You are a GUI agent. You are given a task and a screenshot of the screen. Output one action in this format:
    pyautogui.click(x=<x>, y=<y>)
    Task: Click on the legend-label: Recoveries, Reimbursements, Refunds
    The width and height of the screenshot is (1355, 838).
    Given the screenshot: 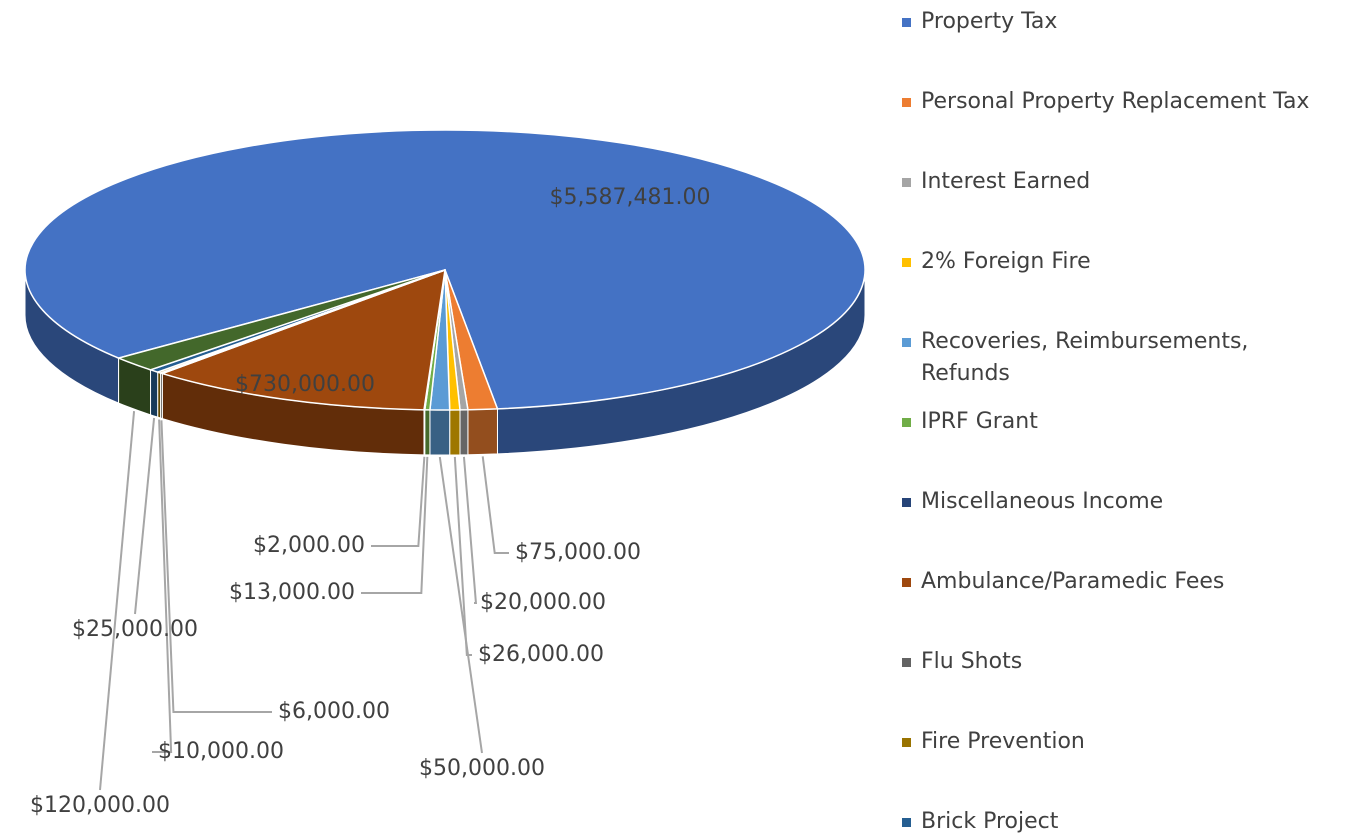 What is the action you would take?
    pyautogui.click(x=1085, y=357)
    